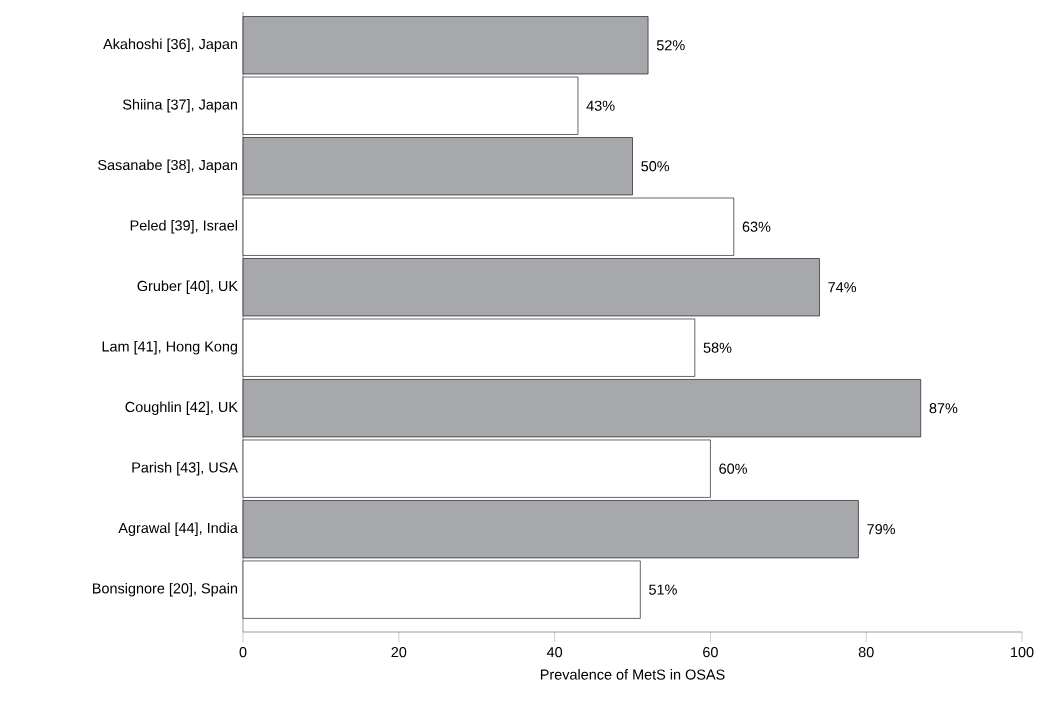  I want to click on y-tick-label: Bonsignore [20], Spain, so click(165, 589).